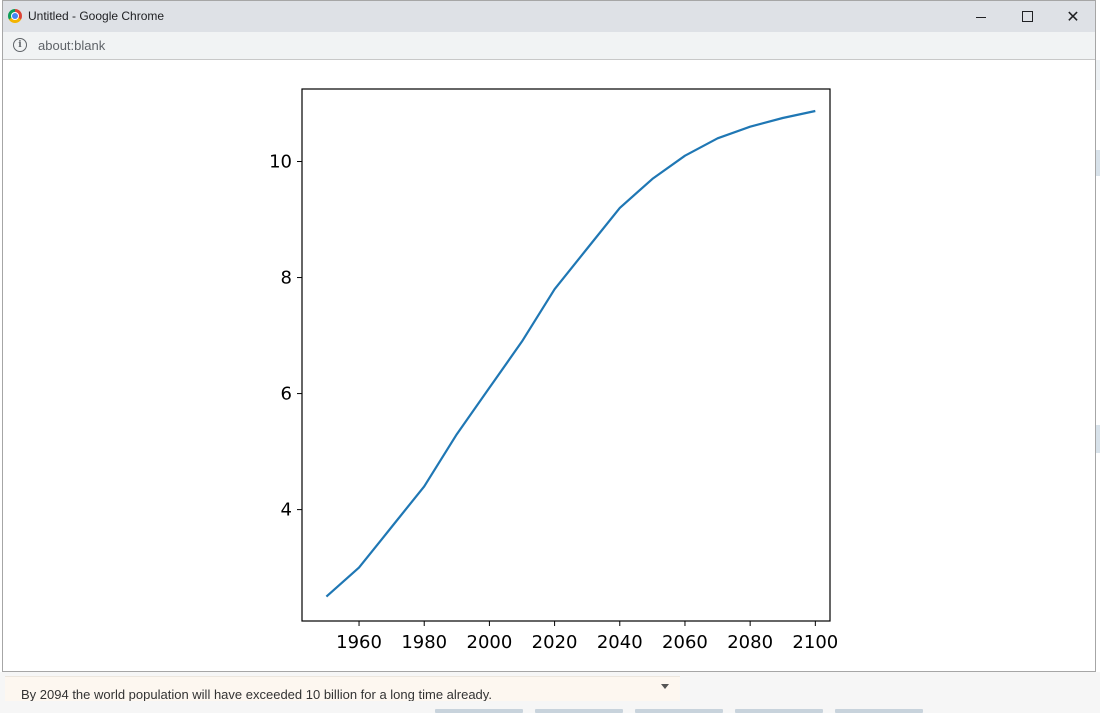 The image size is (1100, 713). I want to click on y-tick-label: 10, so click(280, 162).